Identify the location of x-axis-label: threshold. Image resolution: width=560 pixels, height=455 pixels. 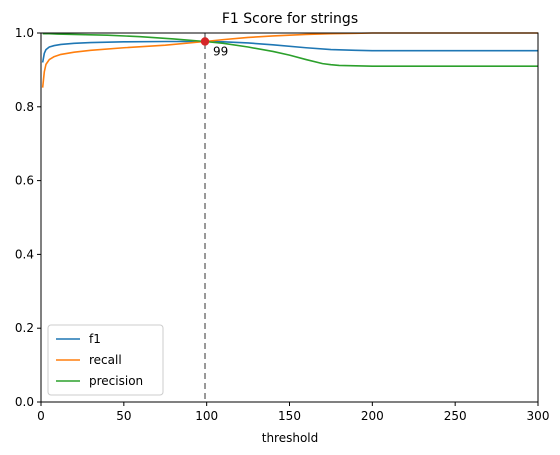
(290, 438).